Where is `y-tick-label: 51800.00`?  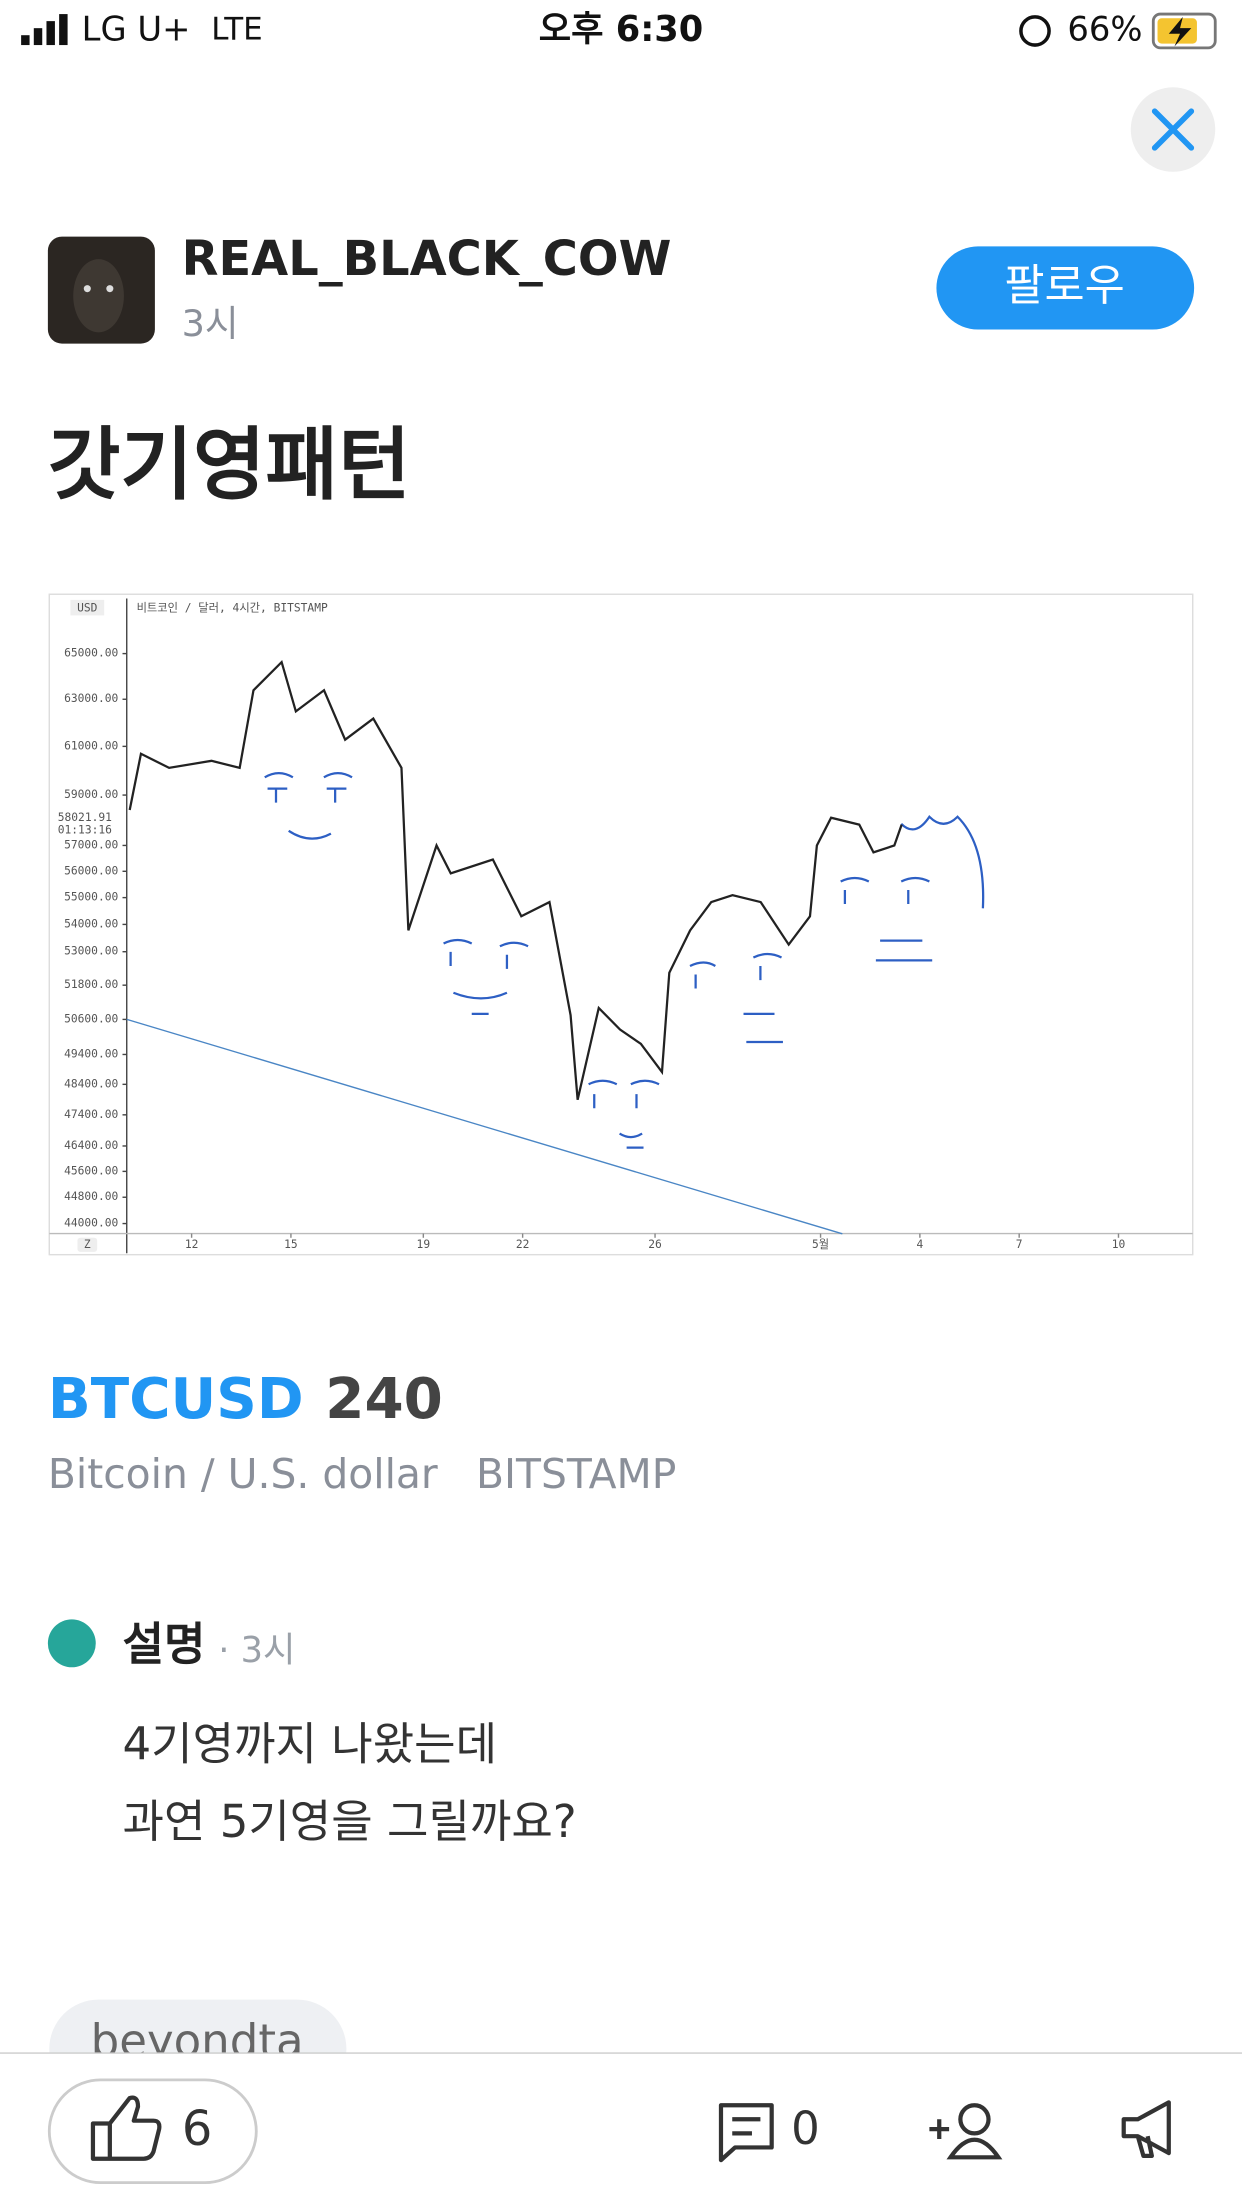
y-tick-label: 51800.00 is located at coordinates (91, 984).